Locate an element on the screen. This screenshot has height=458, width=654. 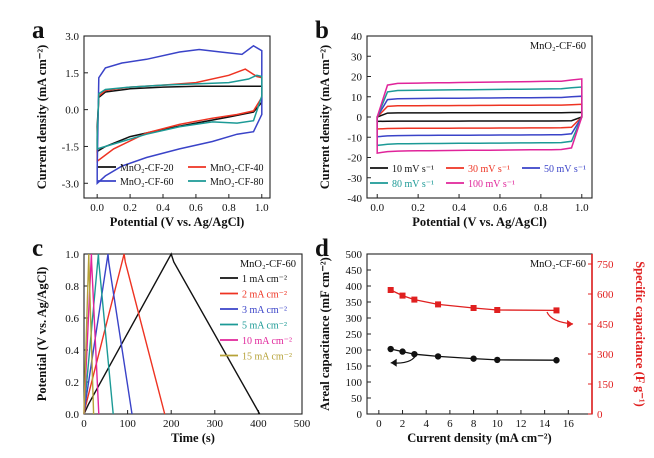
legend-label: MnO₂-CF-20 is located at coordinates (147, 168).